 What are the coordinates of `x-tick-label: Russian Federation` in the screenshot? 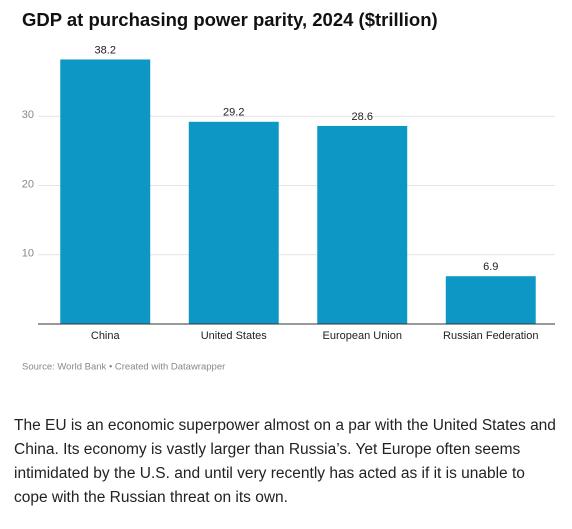 It's located at (490, 336).